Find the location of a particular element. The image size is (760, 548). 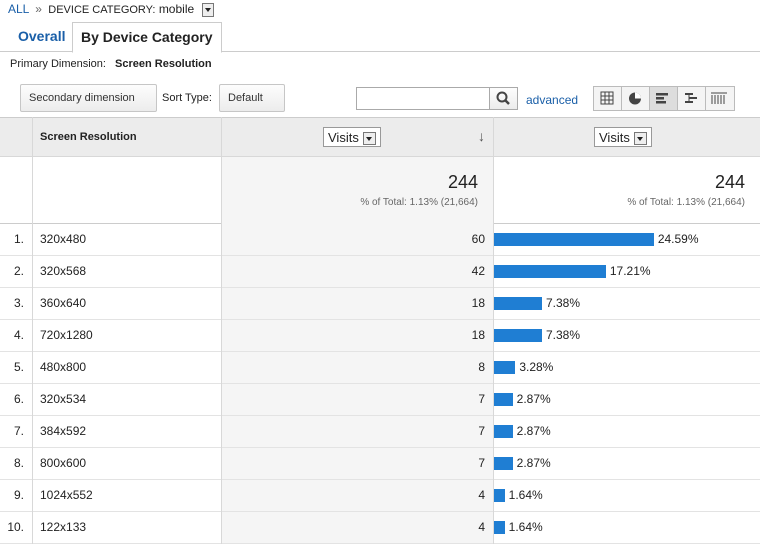

row-rank: 6. is located at coordinates (18, 399).